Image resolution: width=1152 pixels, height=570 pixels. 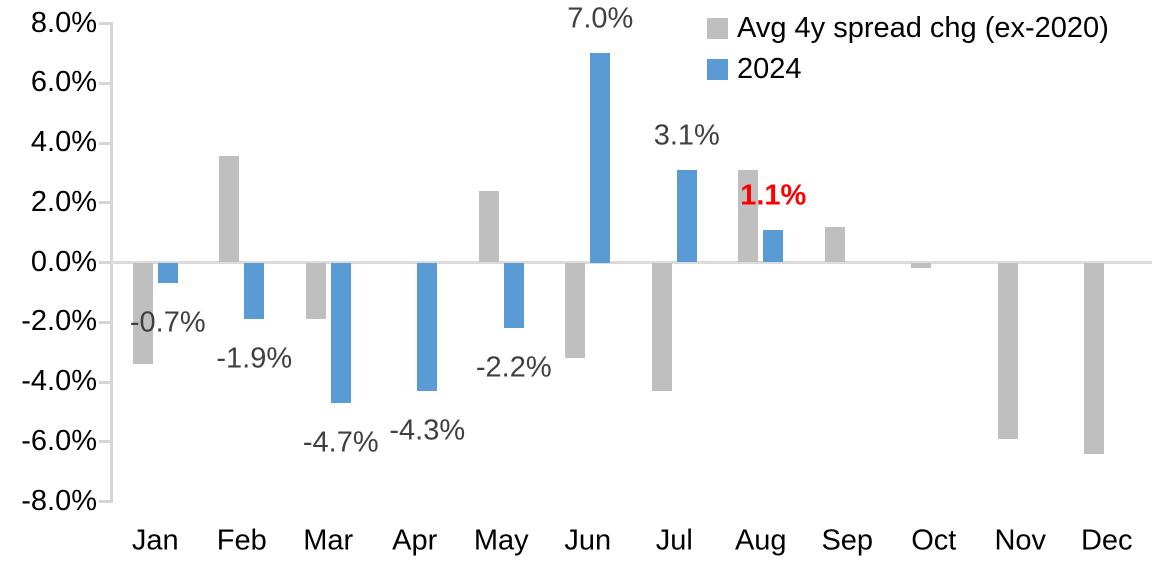 I want to click on zero-gridline, so click(x=631, y=262).